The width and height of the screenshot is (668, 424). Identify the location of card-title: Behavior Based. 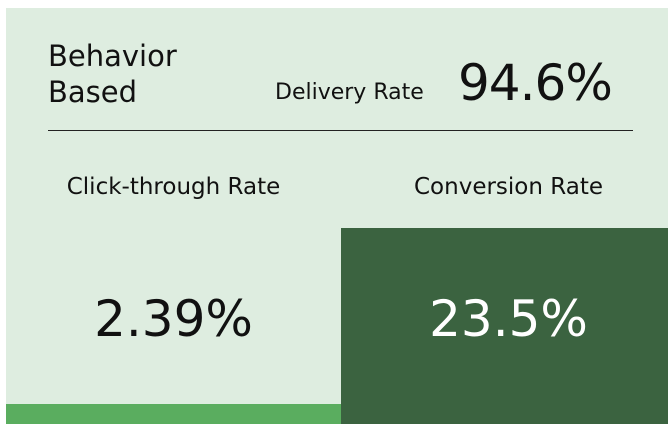
(112, 74).